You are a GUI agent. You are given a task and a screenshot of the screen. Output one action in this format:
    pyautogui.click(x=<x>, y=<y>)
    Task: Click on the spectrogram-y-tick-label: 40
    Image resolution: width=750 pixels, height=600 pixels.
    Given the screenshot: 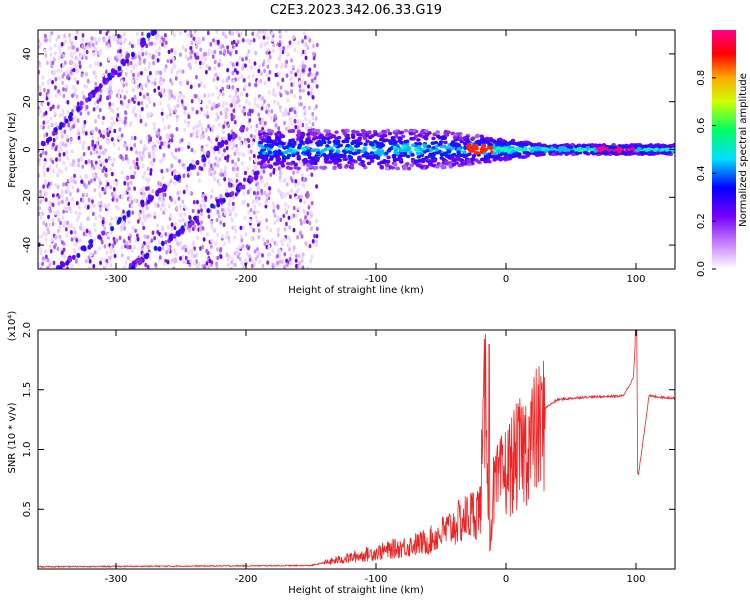 What is the action you would take?
    pyautogui.click(x=27, y=54)
    